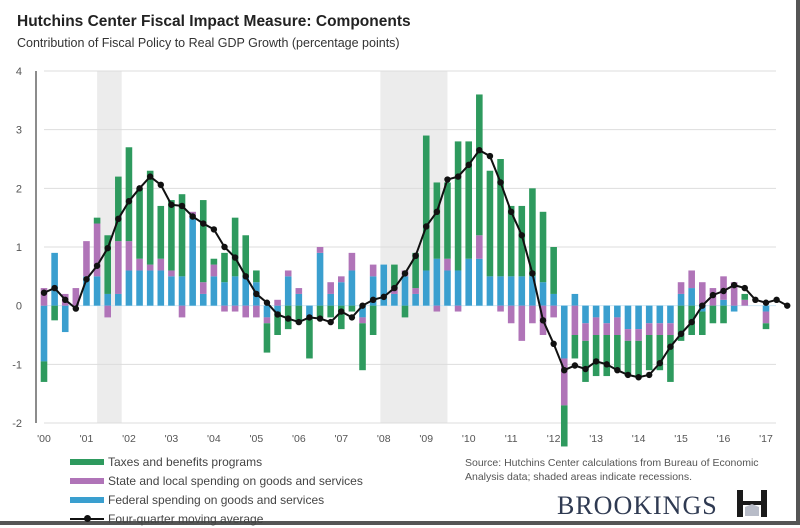  I want to click on x-tick-label: '02, so click(129, 439).